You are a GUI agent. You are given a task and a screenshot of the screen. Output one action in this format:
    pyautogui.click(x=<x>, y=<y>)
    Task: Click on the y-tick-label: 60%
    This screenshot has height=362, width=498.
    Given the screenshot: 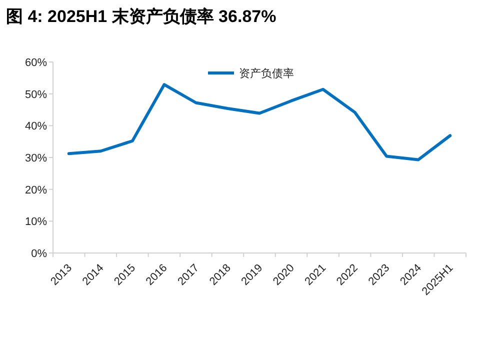 What is the action you would take?
    pyautogui.click(x=36, y=63)
    